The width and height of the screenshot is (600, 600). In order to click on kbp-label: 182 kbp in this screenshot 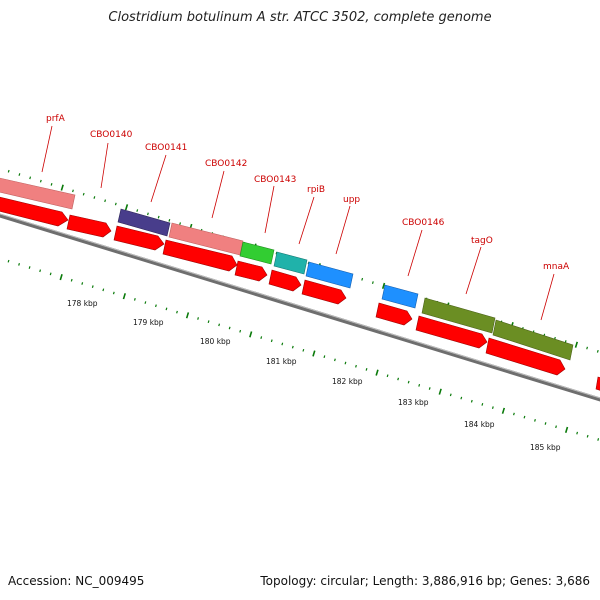, I will do `click(347, 381)`.